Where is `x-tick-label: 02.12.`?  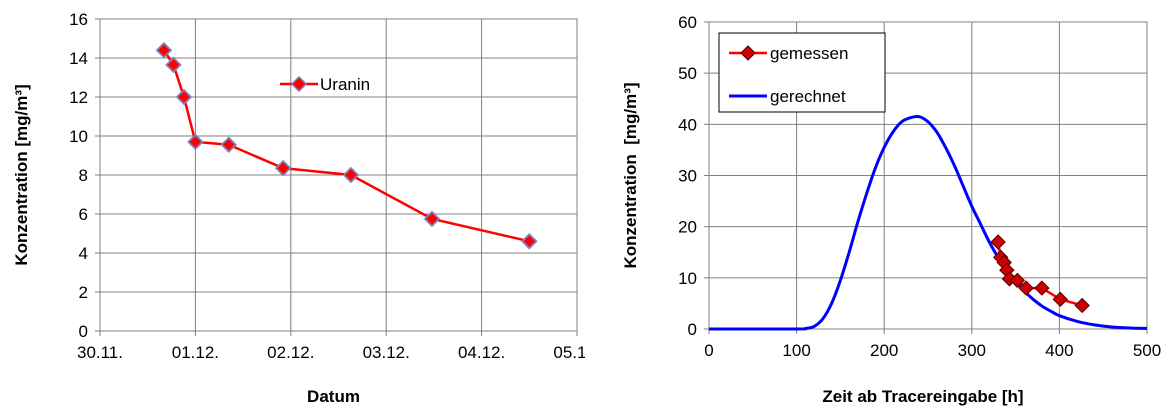 x-tick-label: 02.12. is located at coordinates (290, 352).